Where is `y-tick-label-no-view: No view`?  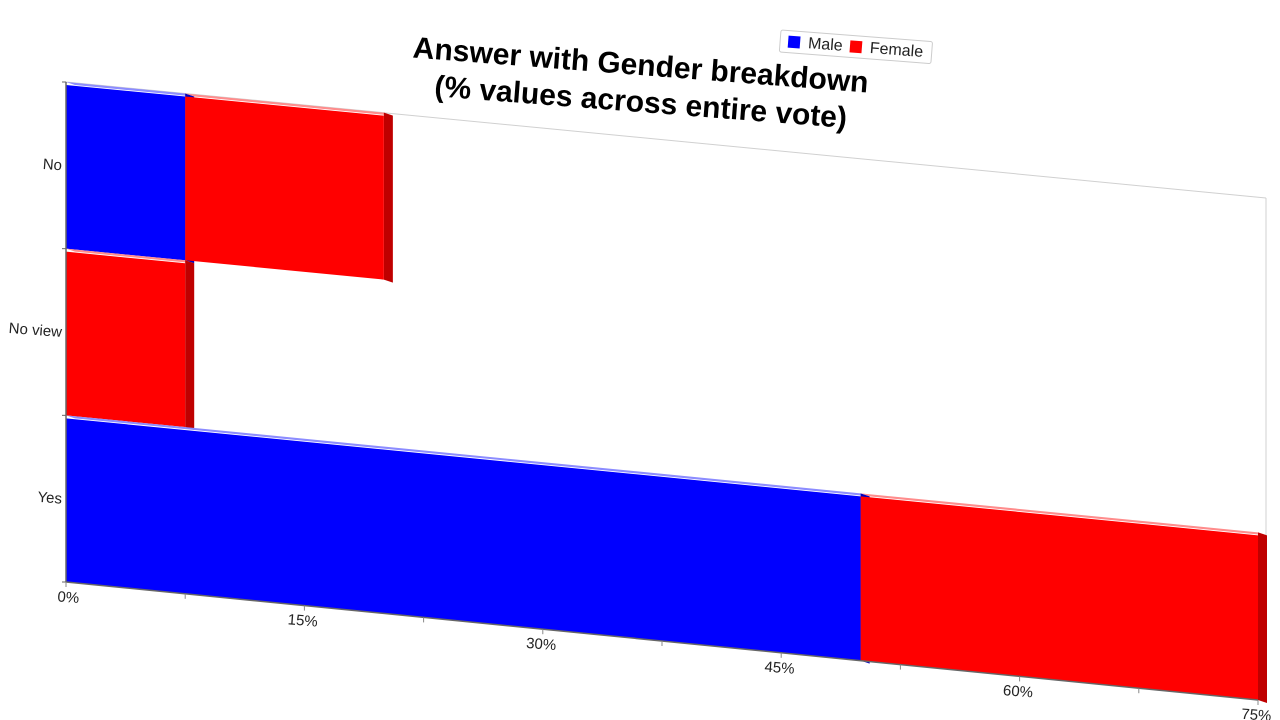
y-tick-label-no-view: No view is located at coordinates (35, 330).